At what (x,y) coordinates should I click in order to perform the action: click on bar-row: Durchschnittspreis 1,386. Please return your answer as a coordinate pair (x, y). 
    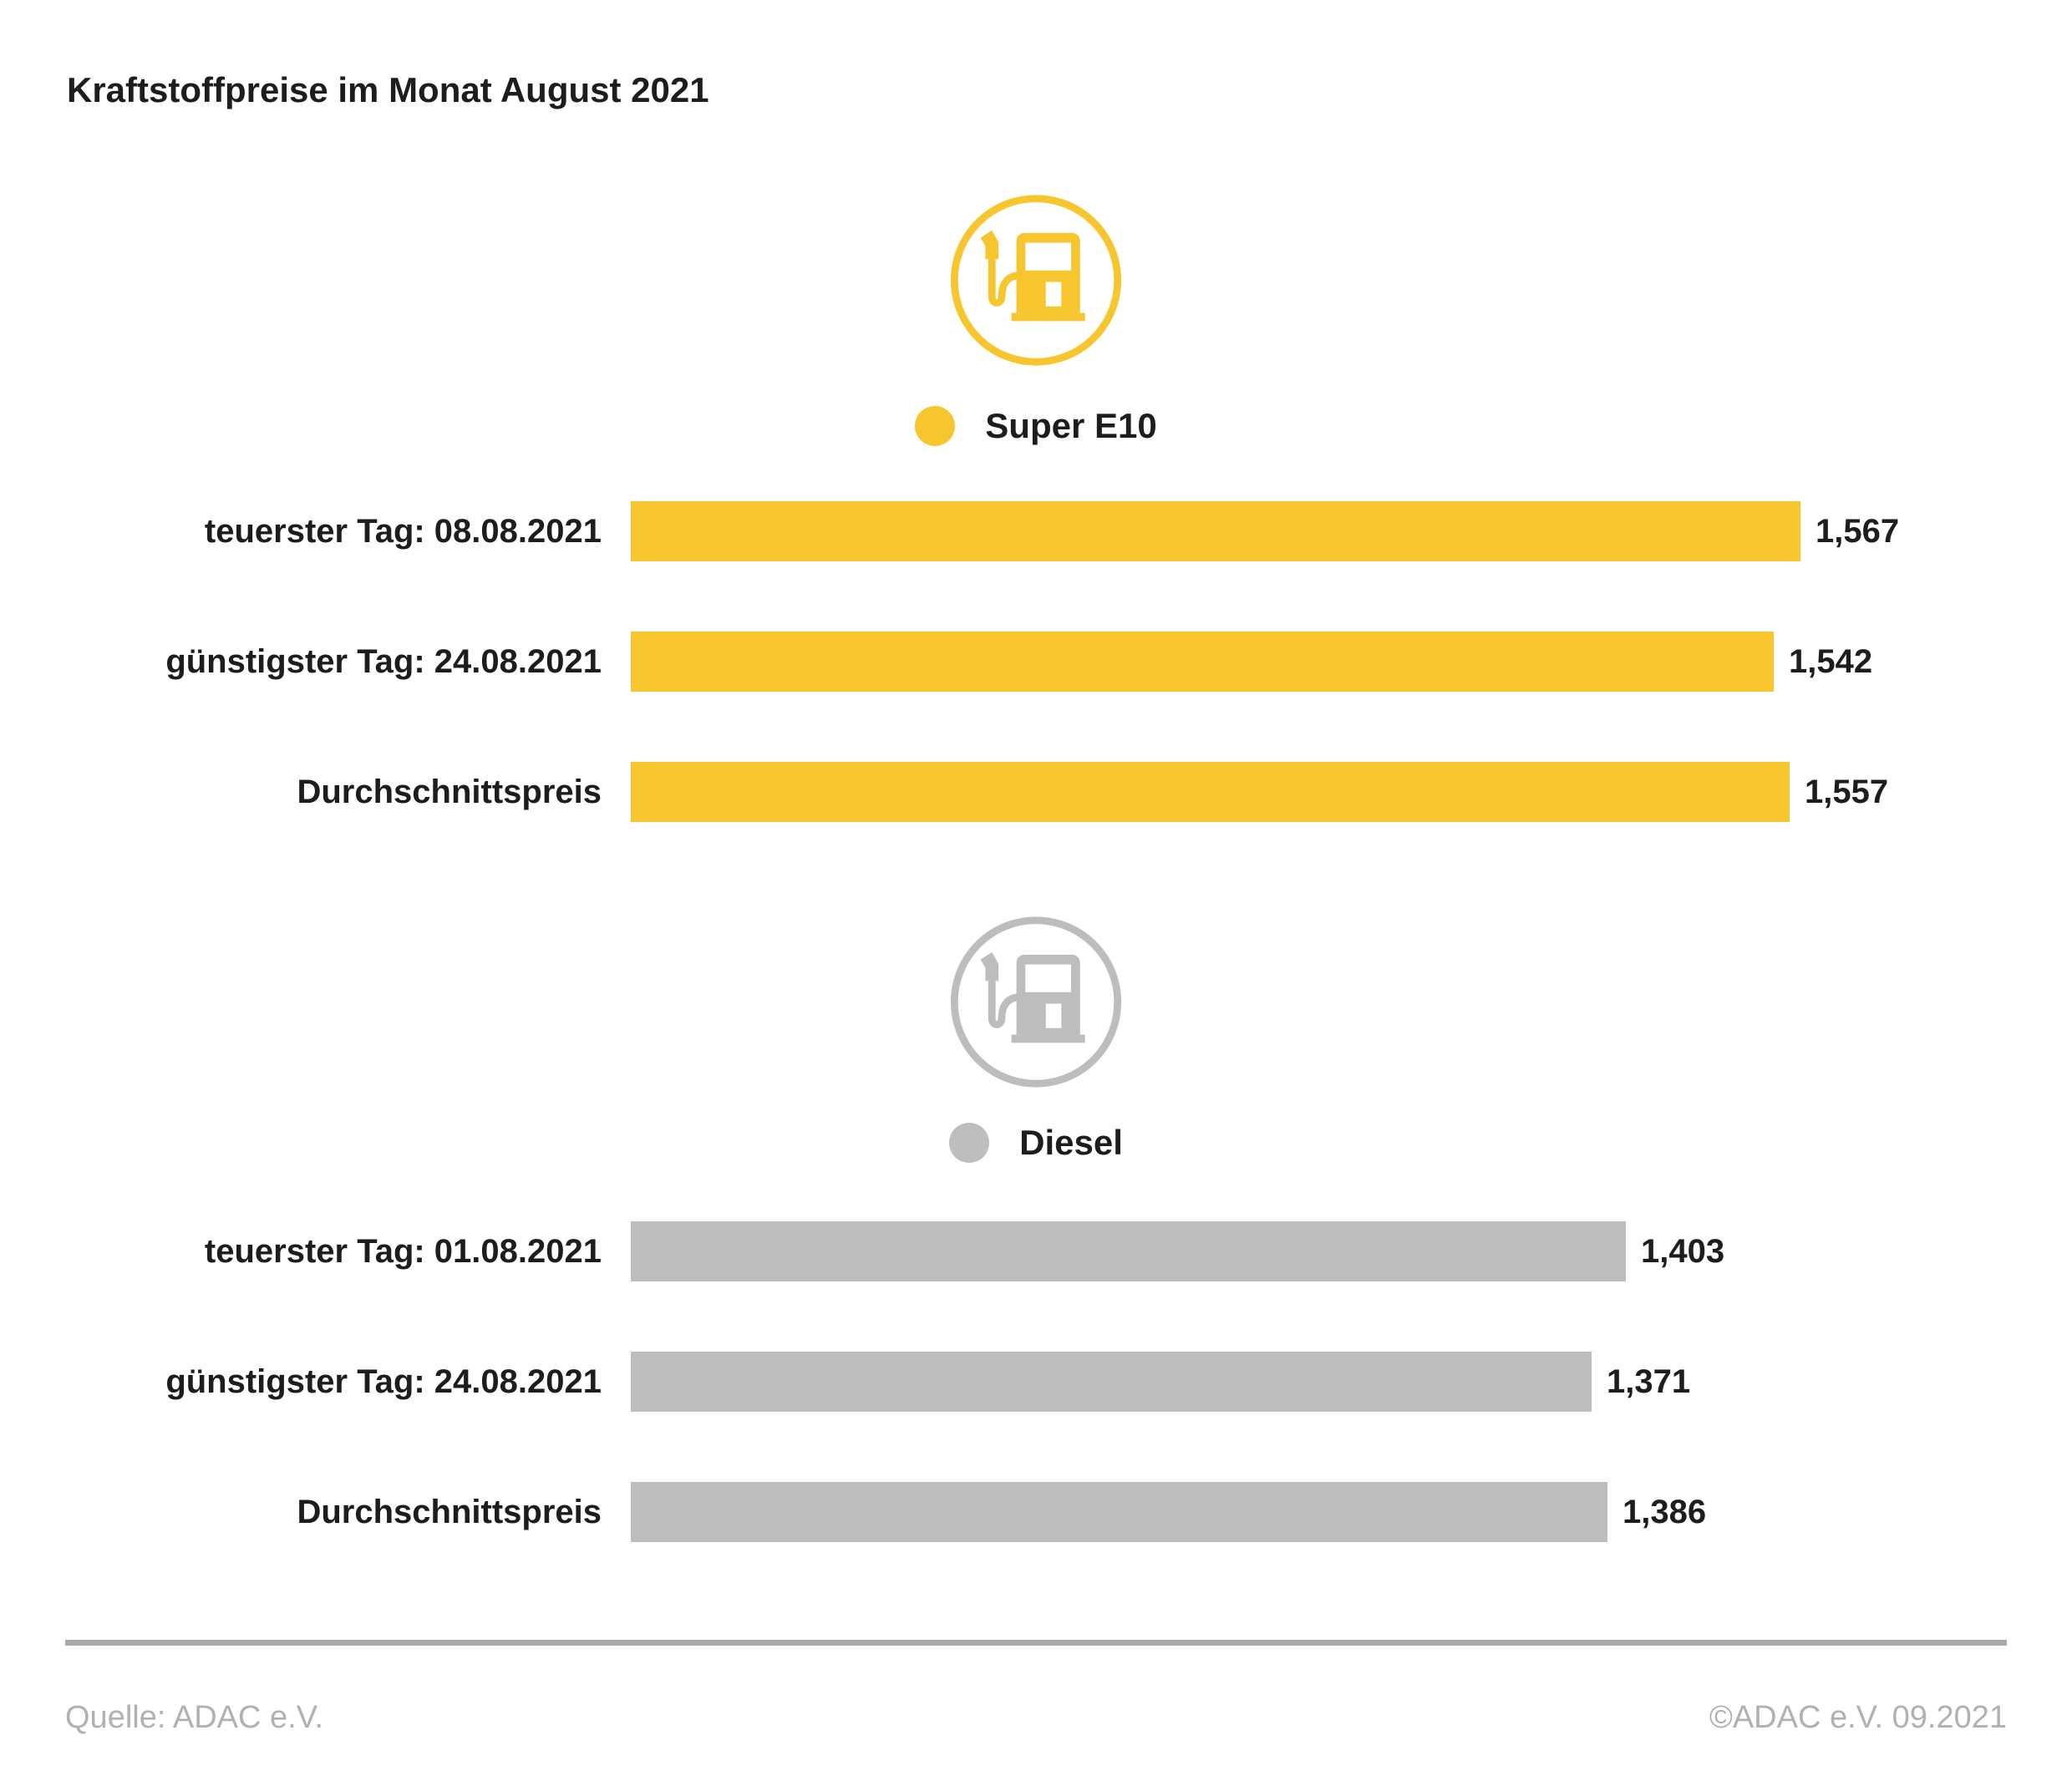
    Looking at the image, I should click on (1036, 1512).